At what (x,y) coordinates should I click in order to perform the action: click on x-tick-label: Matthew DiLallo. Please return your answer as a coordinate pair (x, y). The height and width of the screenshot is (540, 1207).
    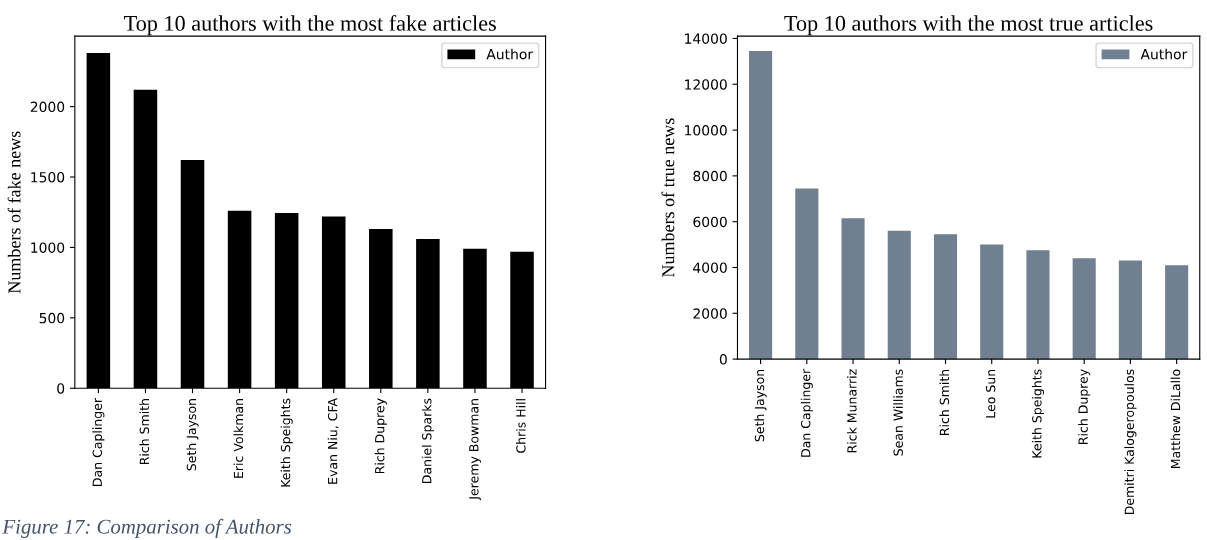
    Looking at the image, I should click on (1175, 418).